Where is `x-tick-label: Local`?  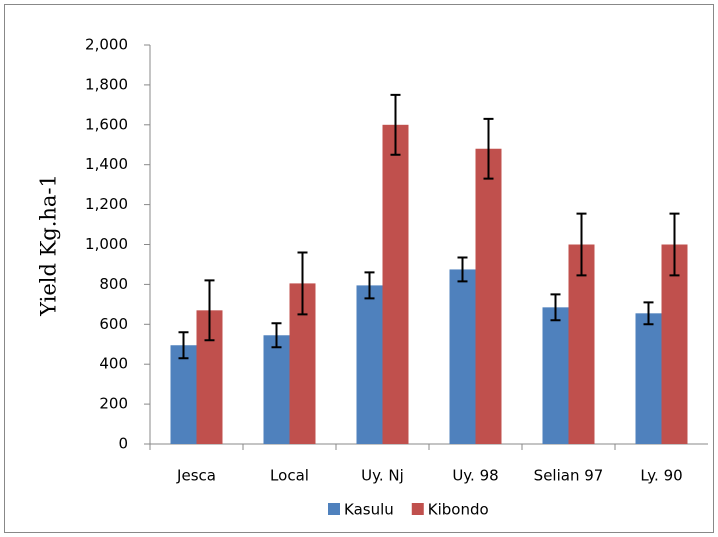 x-tick-label: Local is located at coordinates (289, 476).